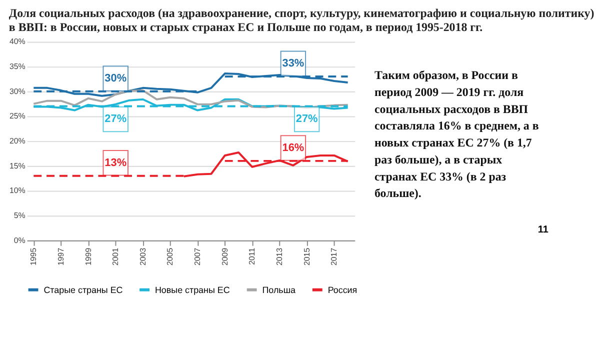 The height and width of the screenshot is (348, 600). What do you see at coordinates (225, 256) in the screenshot?
I see `x-tick-label: 2009` at bounding box center [225, 256].